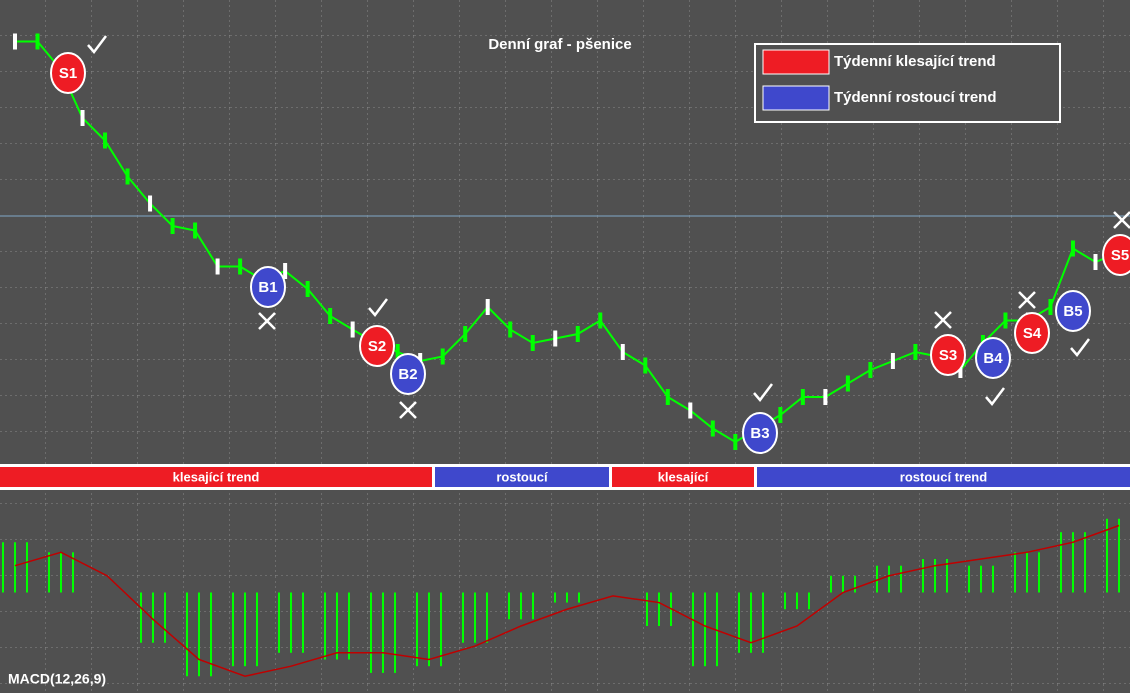  I want to click on trend-label: rostoucí trend, so click(943, 476).